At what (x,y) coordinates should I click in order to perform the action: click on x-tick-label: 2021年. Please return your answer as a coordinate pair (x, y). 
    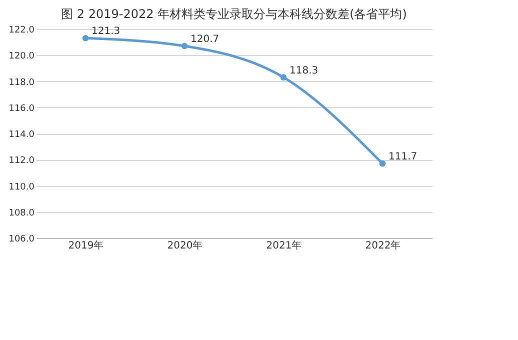
    Looking at the image, I should click on (284, 246).